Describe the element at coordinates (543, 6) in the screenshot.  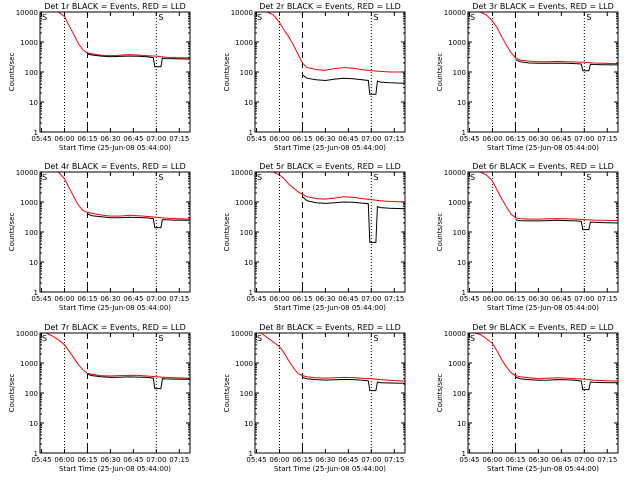
I see `panel-title: Det 3r BLACK = Events, RED = LLD` at that location.